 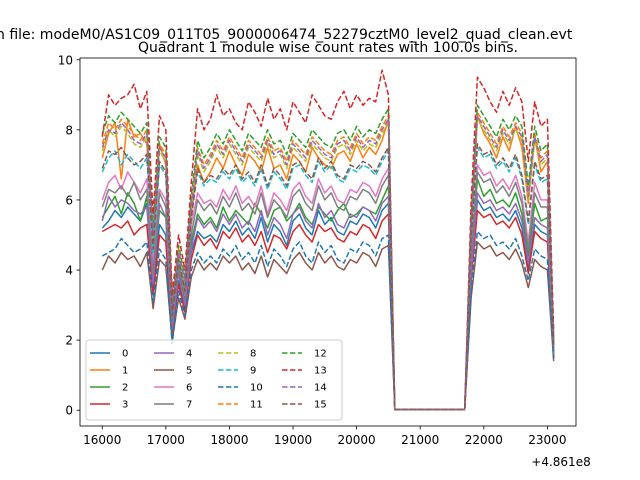 What do you see at coordinates (65, 60) in the screenshot?
I see `y-tick-label: 10` at bounding box center [65, 60].